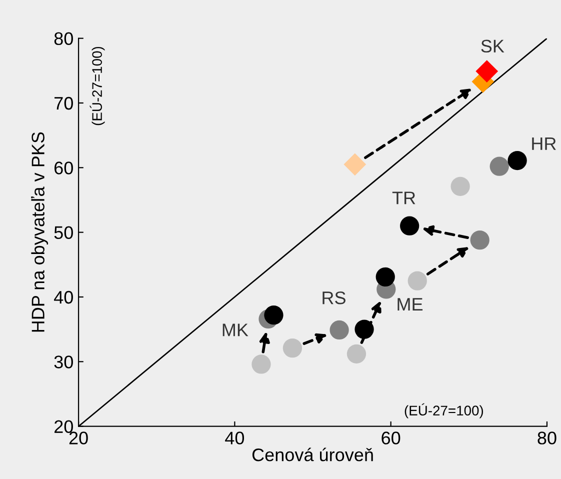 The image size is (561, 479). What do you see at coordinates (63, 427) in the screenshot?
I see `y-tick-label: 20` at bounding box center [63, 427].